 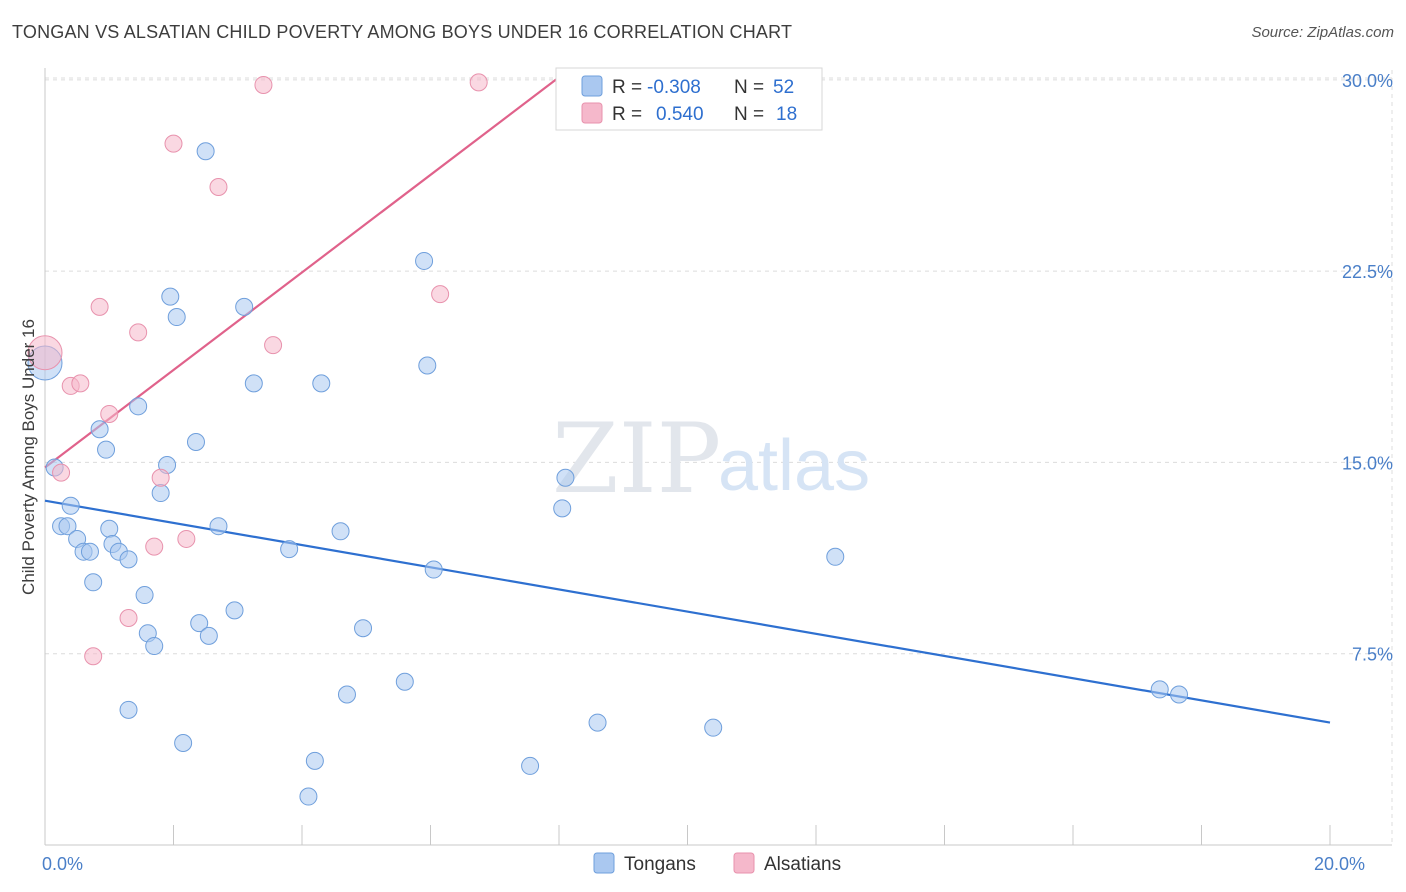 What do you see at coordinates (1372, 655) in the screenshot?
I see `y-tick-label: 7.5%` at bounding box center [1372, 655].